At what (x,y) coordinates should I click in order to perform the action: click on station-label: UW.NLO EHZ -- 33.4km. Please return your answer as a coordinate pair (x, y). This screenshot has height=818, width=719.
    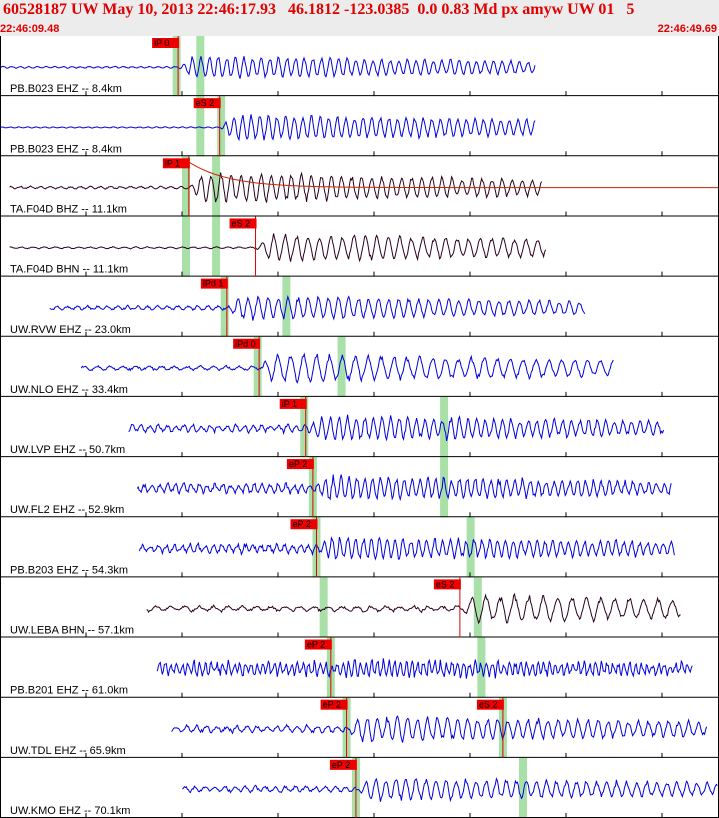
    Looking at the image, I should click on (69, 390).